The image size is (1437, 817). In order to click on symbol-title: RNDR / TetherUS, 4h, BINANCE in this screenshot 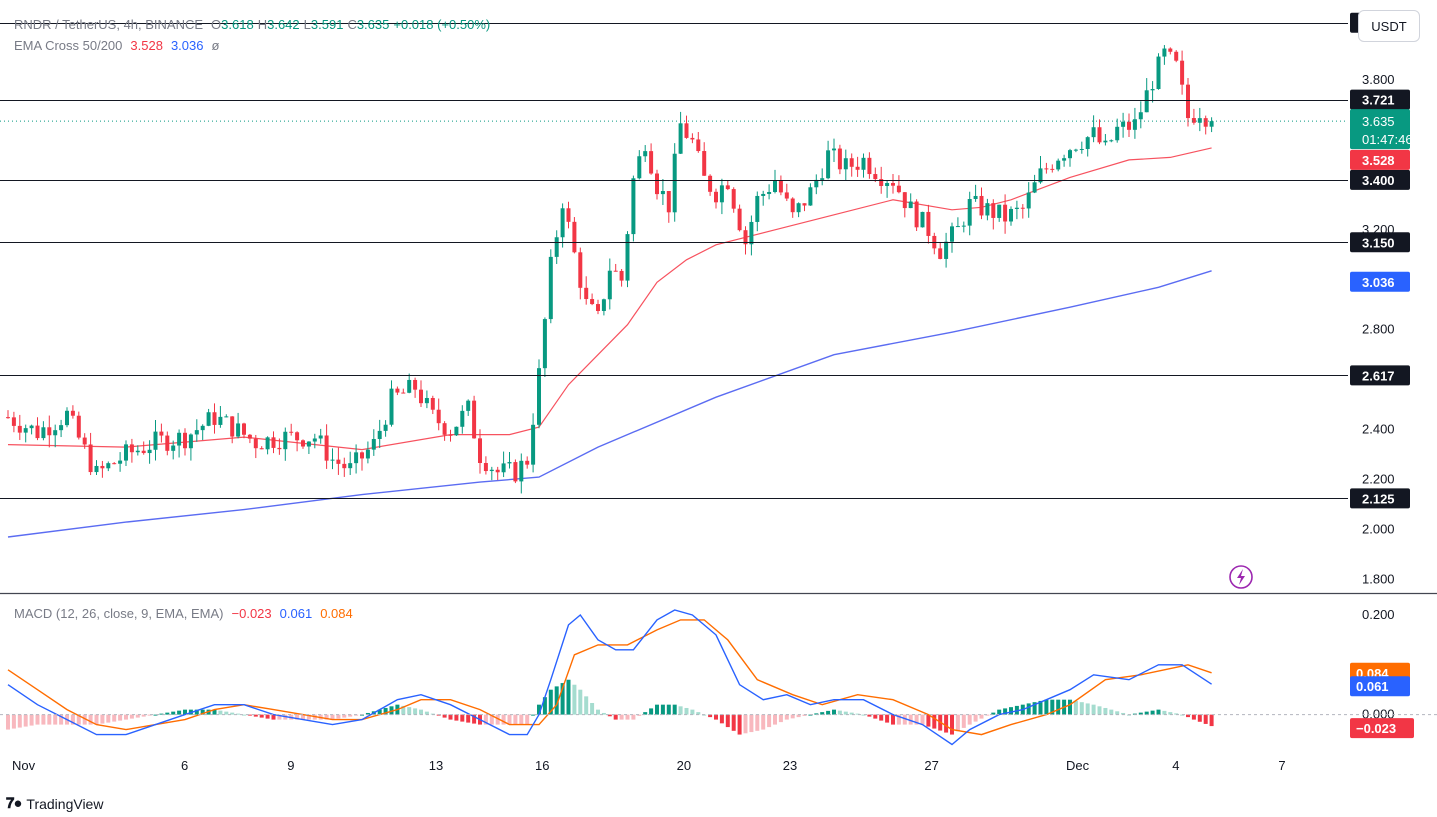, I will do `click(109, 24)`.